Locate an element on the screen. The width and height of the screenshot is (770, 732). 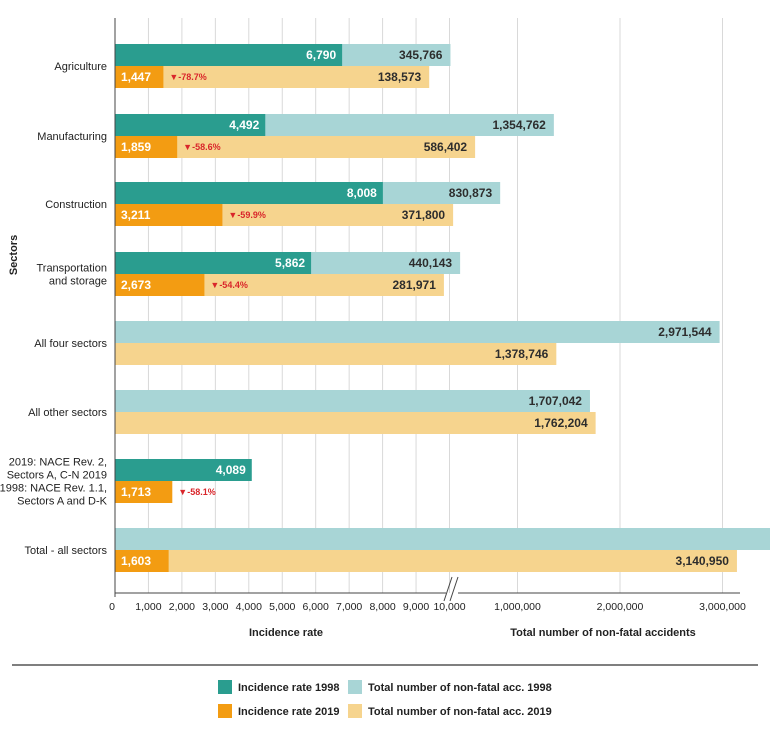
category-label: Agriculture is located at coordinates (80, 67).